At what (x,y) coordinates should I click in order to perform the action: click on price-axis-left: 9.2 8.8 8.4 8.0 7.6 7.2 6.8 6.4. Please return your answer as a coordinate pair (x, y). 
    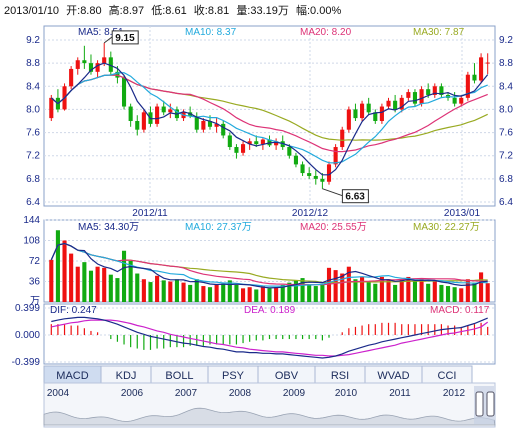
    Looking at the image, I should click on (33, 121).